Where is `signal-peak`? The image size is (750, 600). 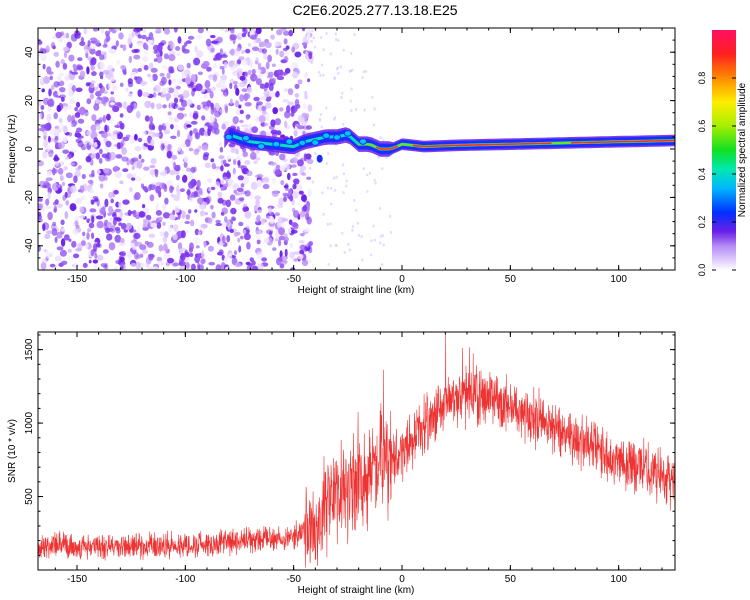 signal-peak is located at coordinates (622, 141).